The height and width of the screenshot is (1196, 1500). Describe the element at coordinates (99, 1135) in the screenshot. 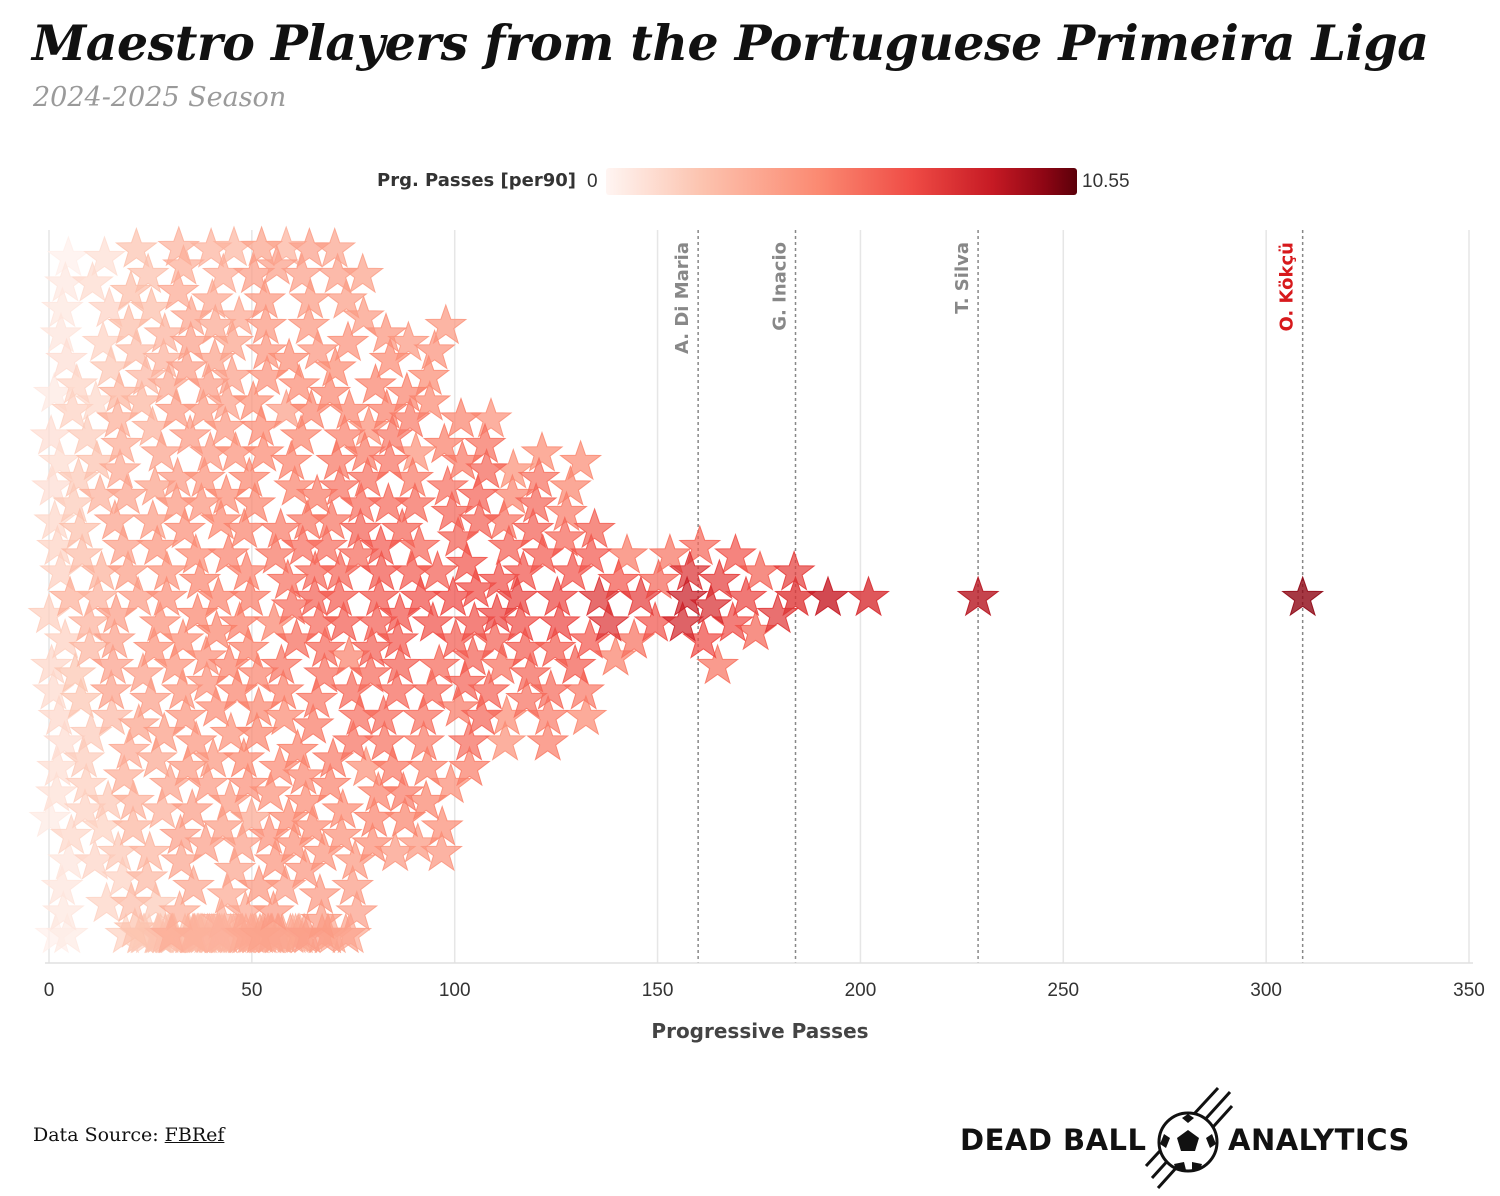

I see `data-source-prefix: Data Source:` at that location.